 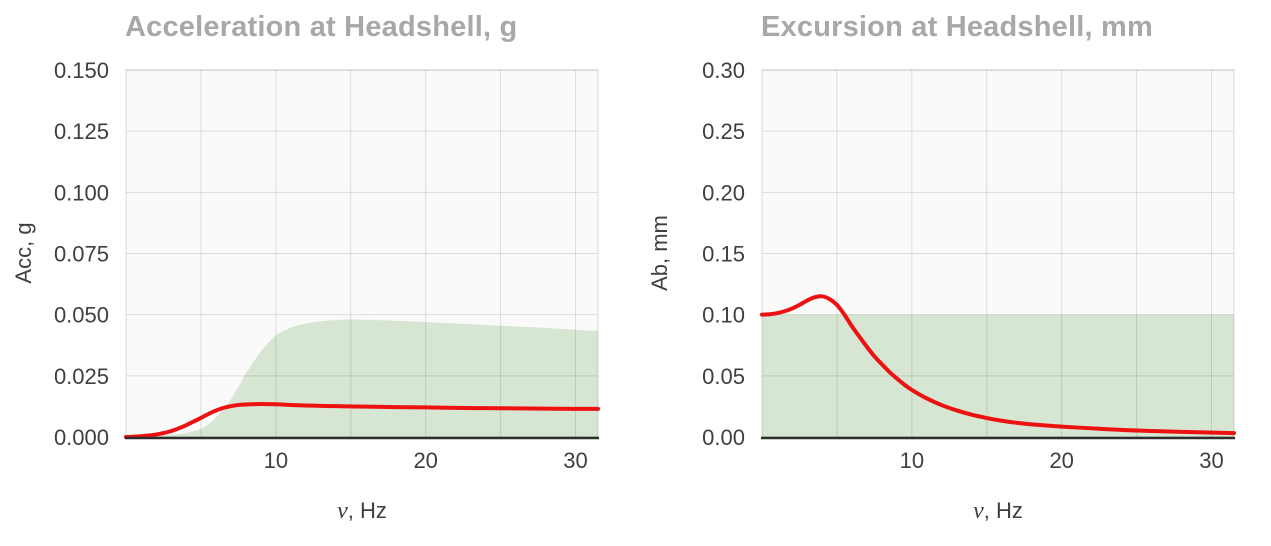 What do you see at coordinates (998, 375) in the screenshot?
I see `reference-area` at bounding box center [998, 375].